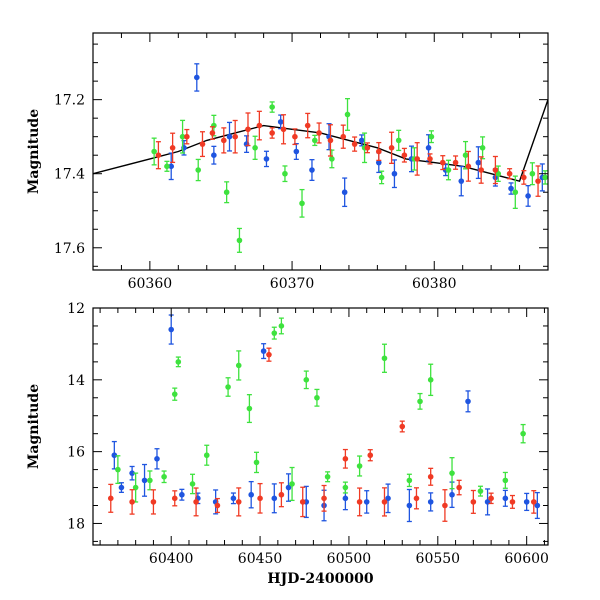 This screenshot has width=600, height=600. I want to click on x-tick-label: 60550, so click(438, 559).